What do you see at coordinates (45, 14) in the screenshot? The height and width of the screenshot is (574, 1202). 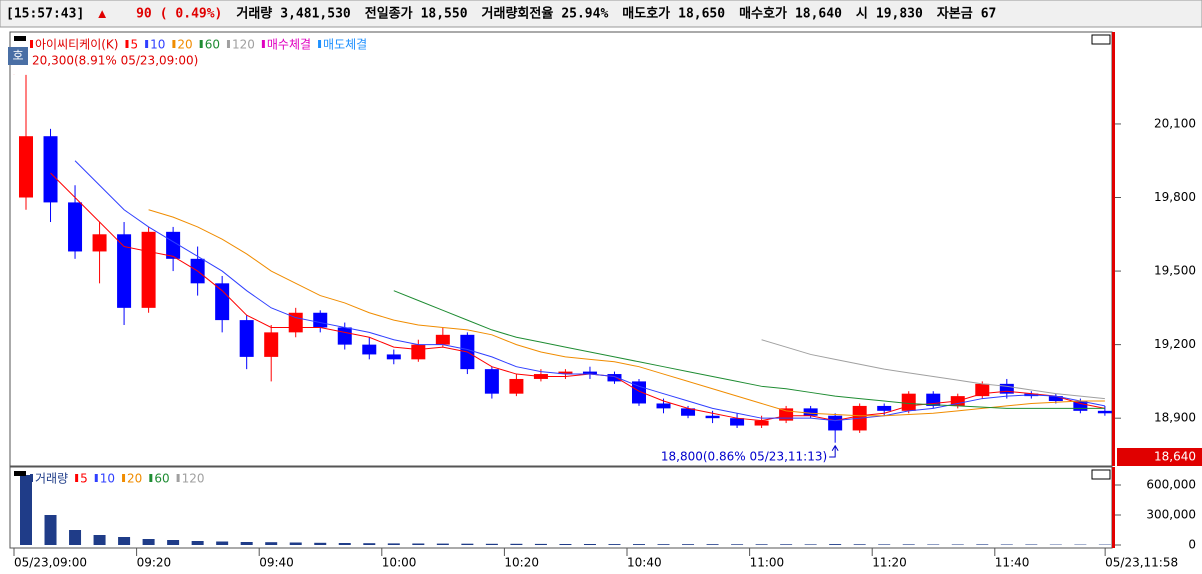 I see `clock: [15:57:43]` at bounding box center [45, 14].